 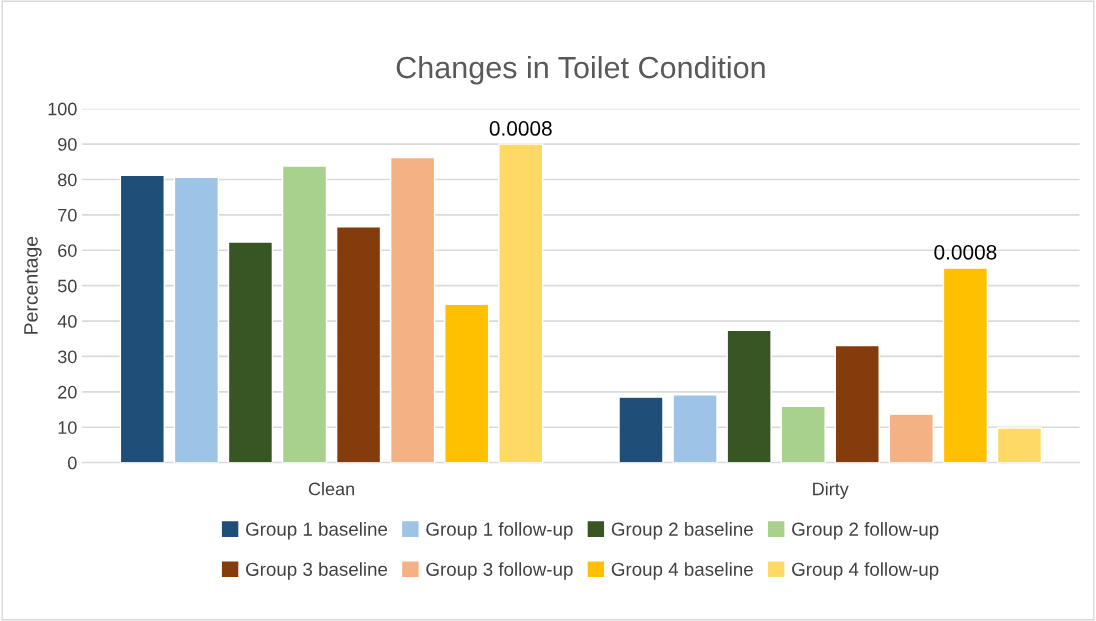 I want to click on y-tick-label: 50, so click(x=67, y=286).